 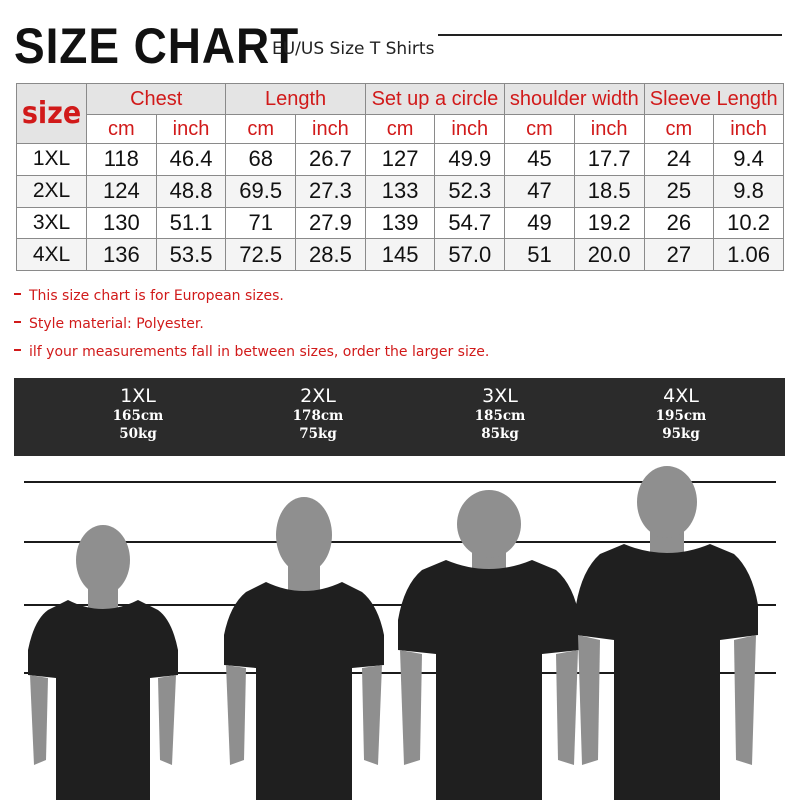 I want to click on model-height: 185cm, so click(x=500, y=416).